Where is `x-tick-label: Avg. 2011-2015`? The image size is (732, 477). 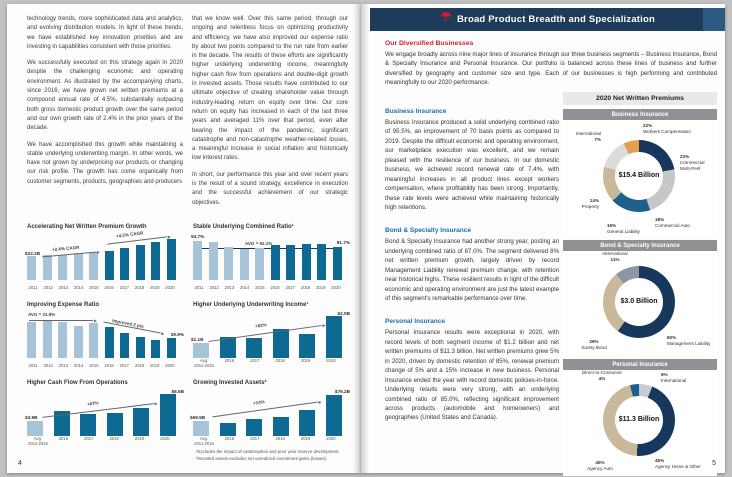
x-tick-label: Avg. 2011-2015 is located at coordinates (204, 441).